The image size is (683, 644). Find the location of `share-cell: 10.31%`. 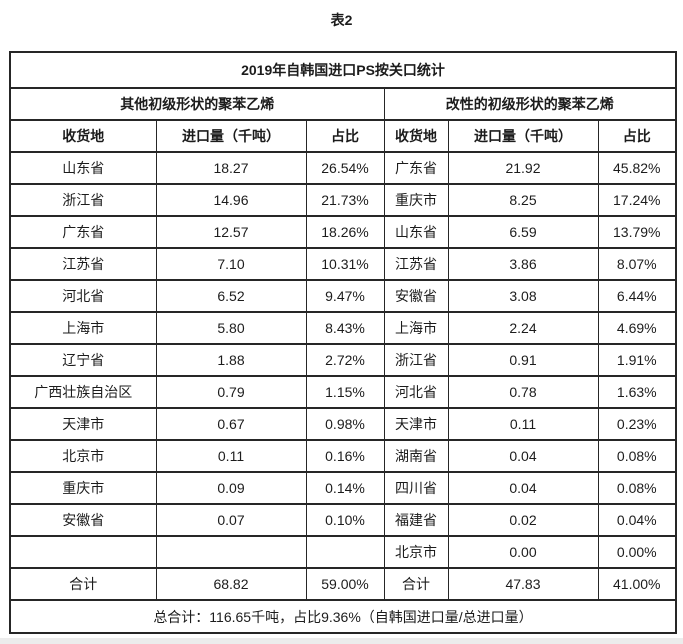

share-cell: 10.31% is located at coordinates (345, 264).